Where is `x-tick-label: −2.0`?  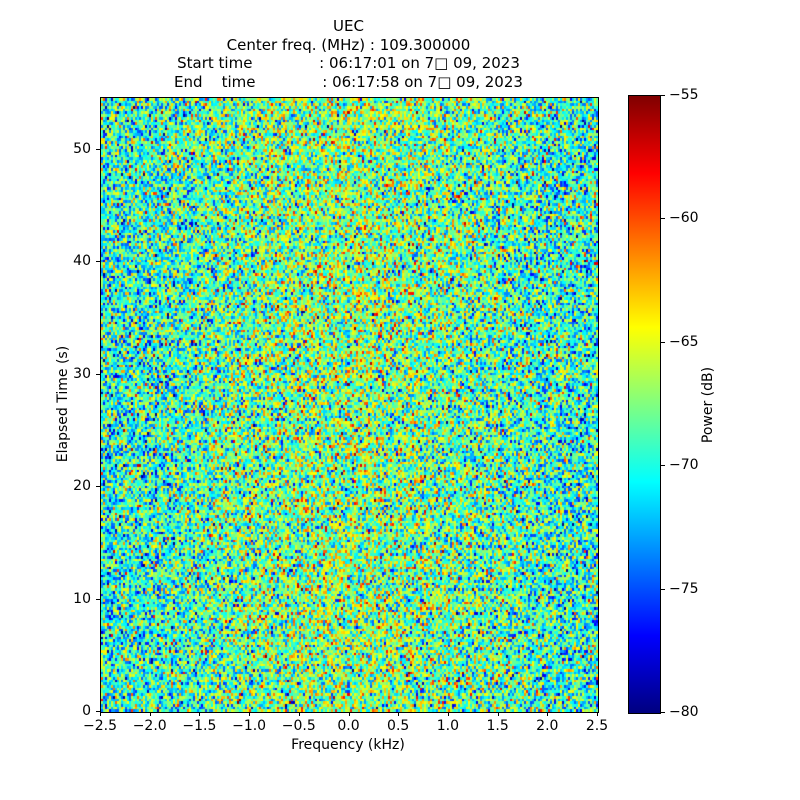
x-tick-label: −2.0 is located at coordinates (149, 726).